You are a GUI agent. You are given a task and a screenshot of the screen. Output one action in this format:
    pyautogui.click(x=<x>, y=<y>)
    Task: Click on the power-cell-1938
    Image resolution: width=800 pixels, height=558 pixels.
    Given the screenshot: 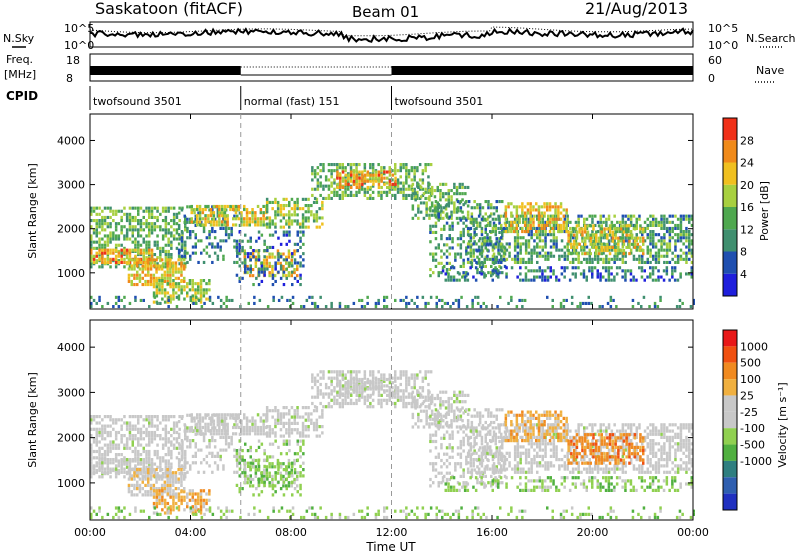 What is the action you would take?
    pyautogui.click(x=463, y=235)
    